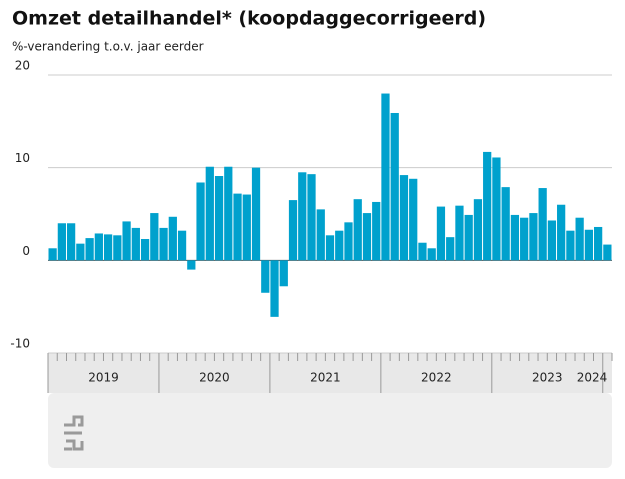 The height and width of the screenshot is (479, 625). What do you see at coordinates (108, 47) in the screenshot?
I see `chart-subtitle: %-verandering t.o.v. jaar eerder` at bounding box center [108, 47].